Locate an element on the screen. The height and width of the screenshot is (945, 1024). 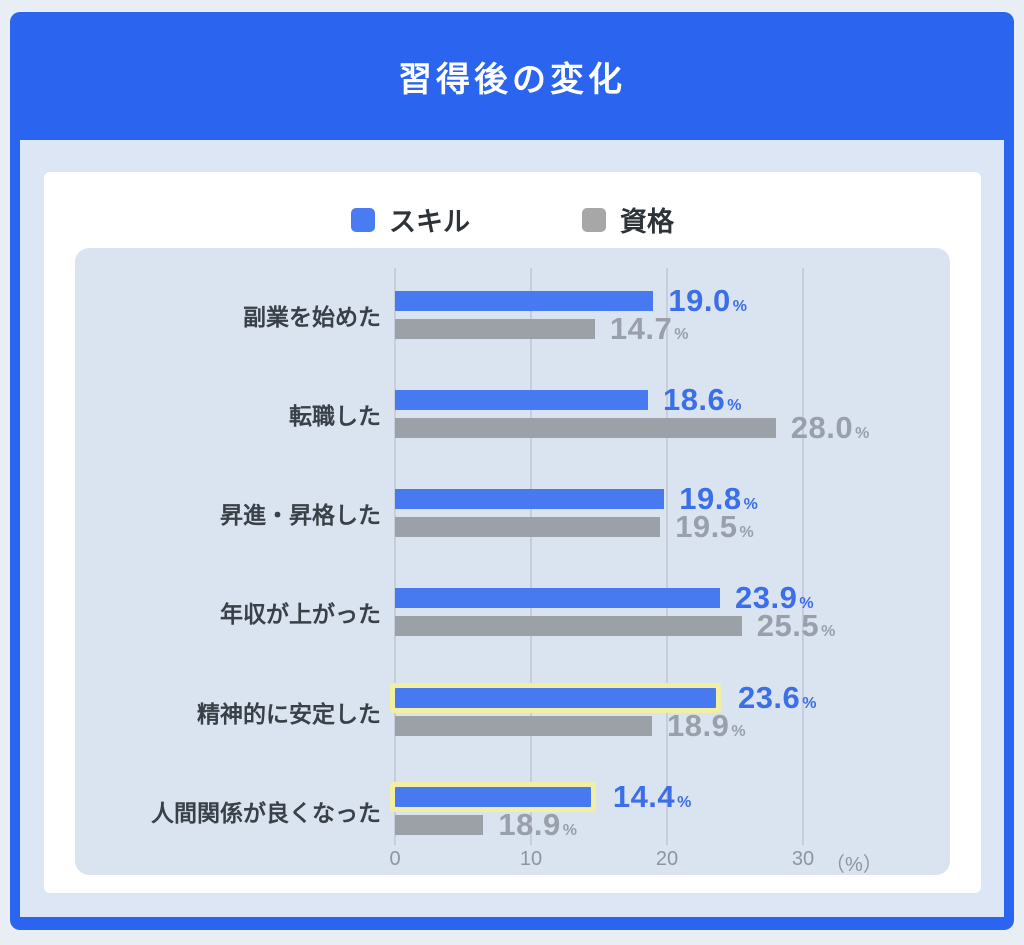
value-number: 14.4 is located at coordinates (644, 796).